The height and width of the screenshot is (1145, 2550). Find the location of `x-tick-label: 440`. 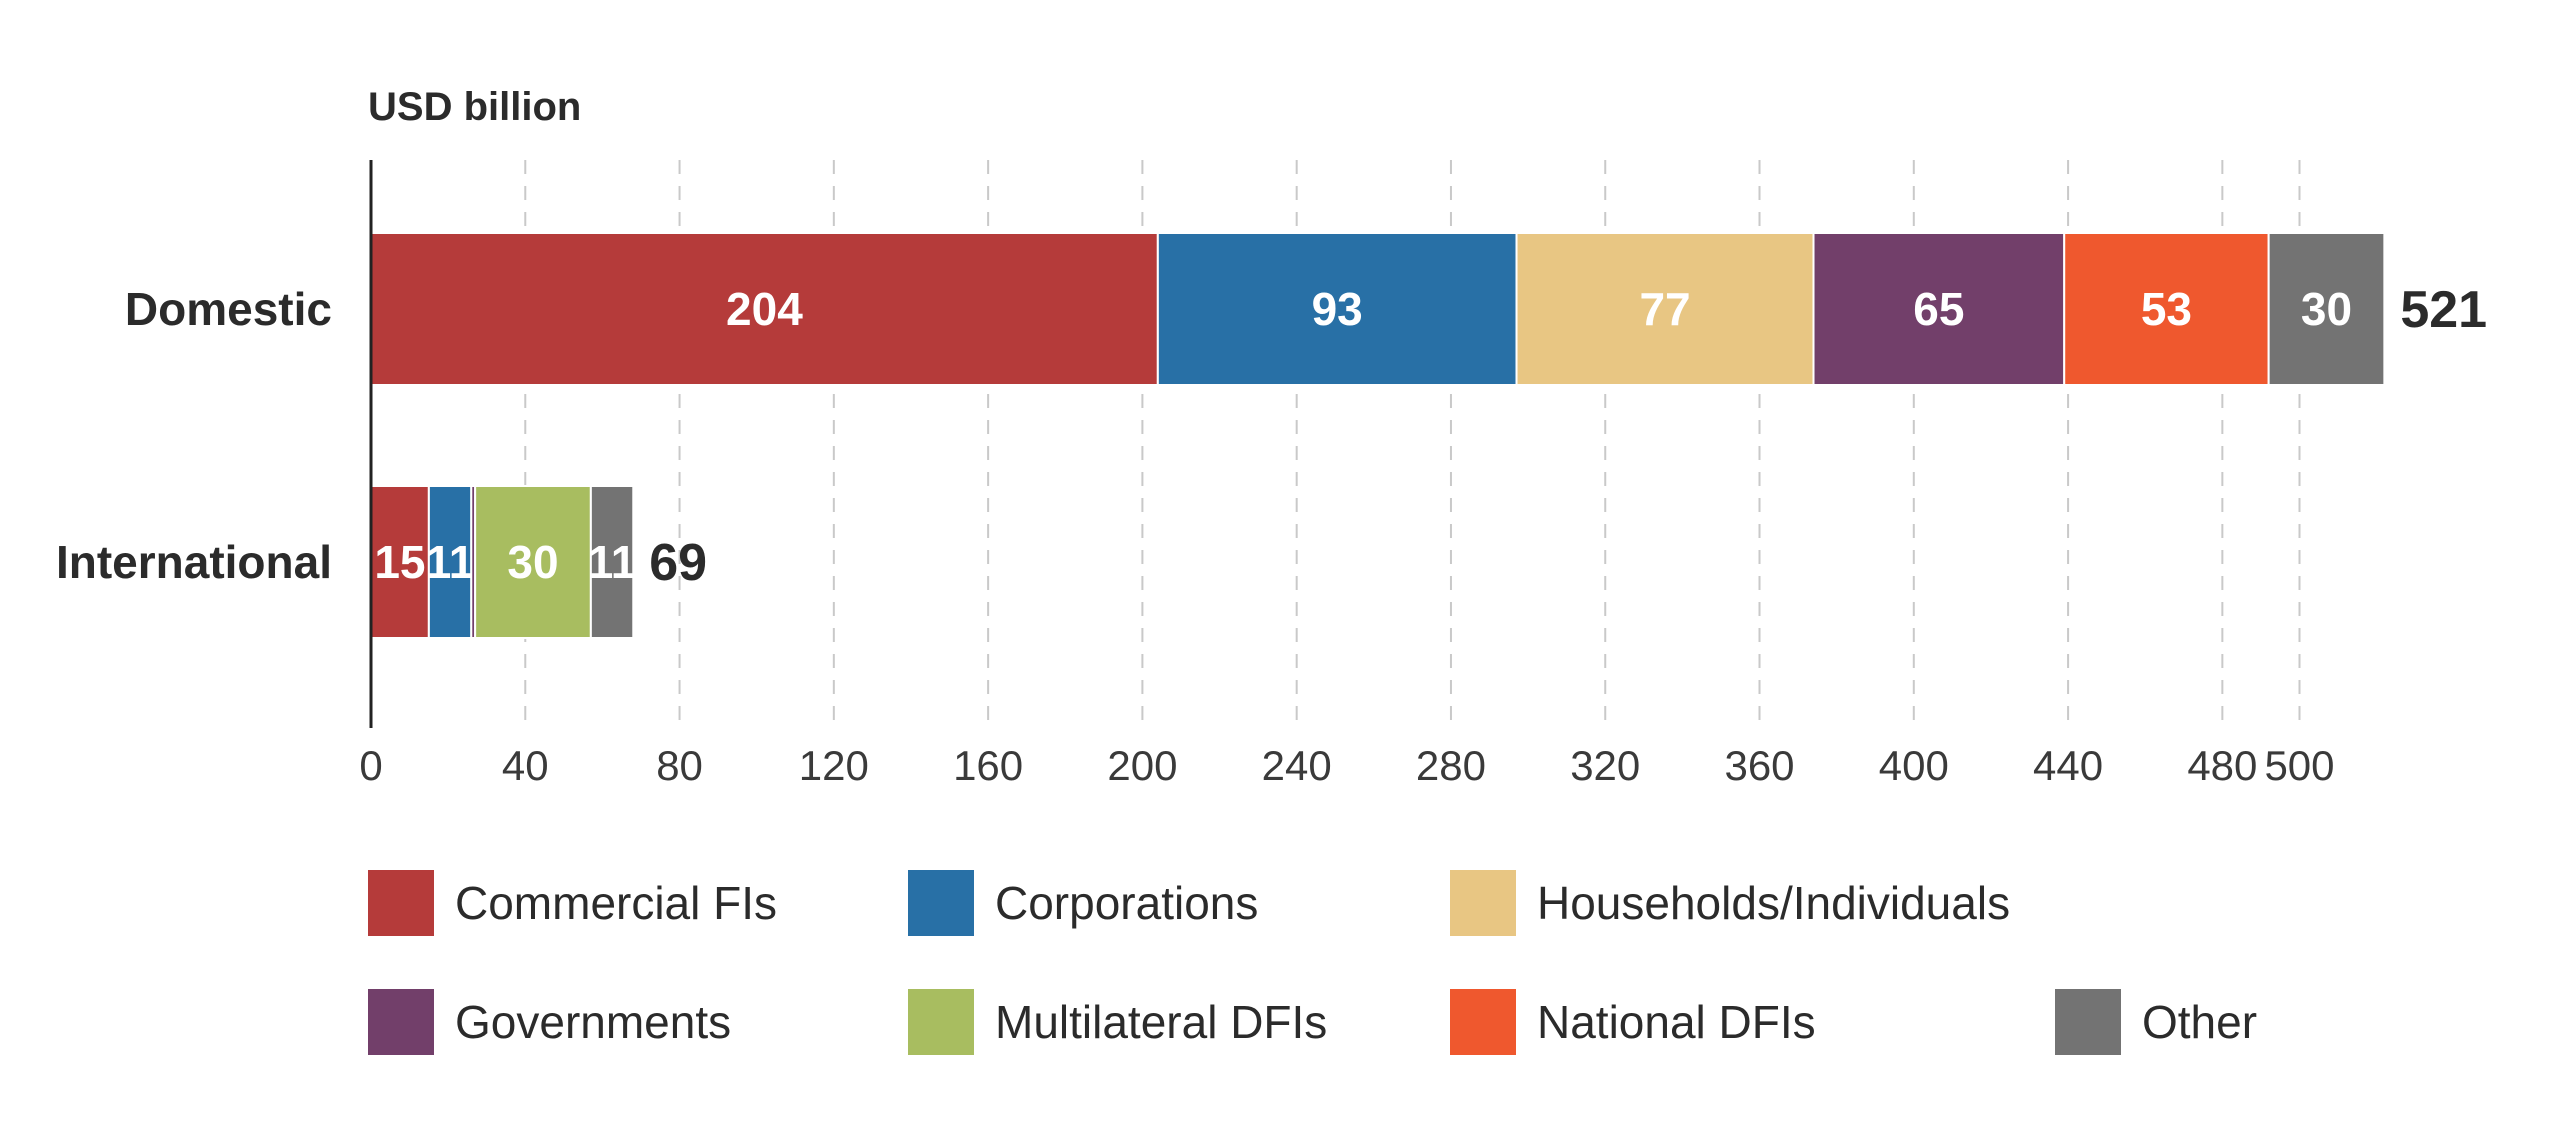

x-tick-label: 440 is located at coordinates (2068, 765).